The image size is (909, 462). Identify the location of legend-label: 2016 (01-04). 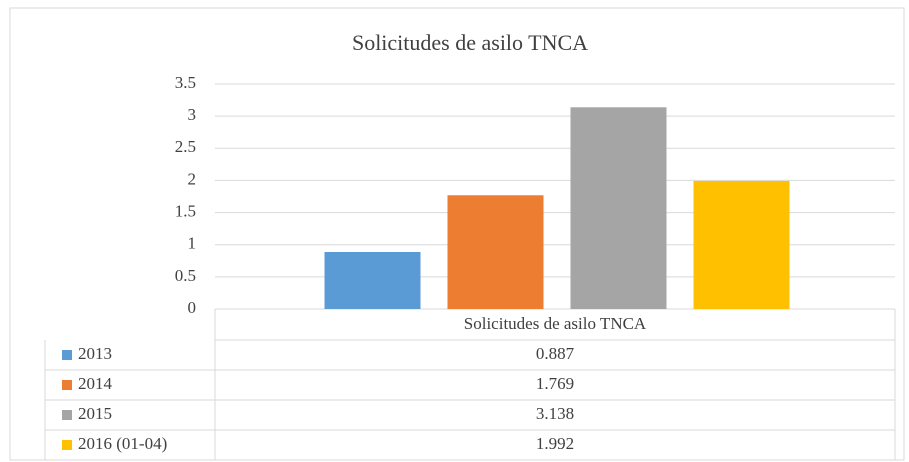
(122, 443).